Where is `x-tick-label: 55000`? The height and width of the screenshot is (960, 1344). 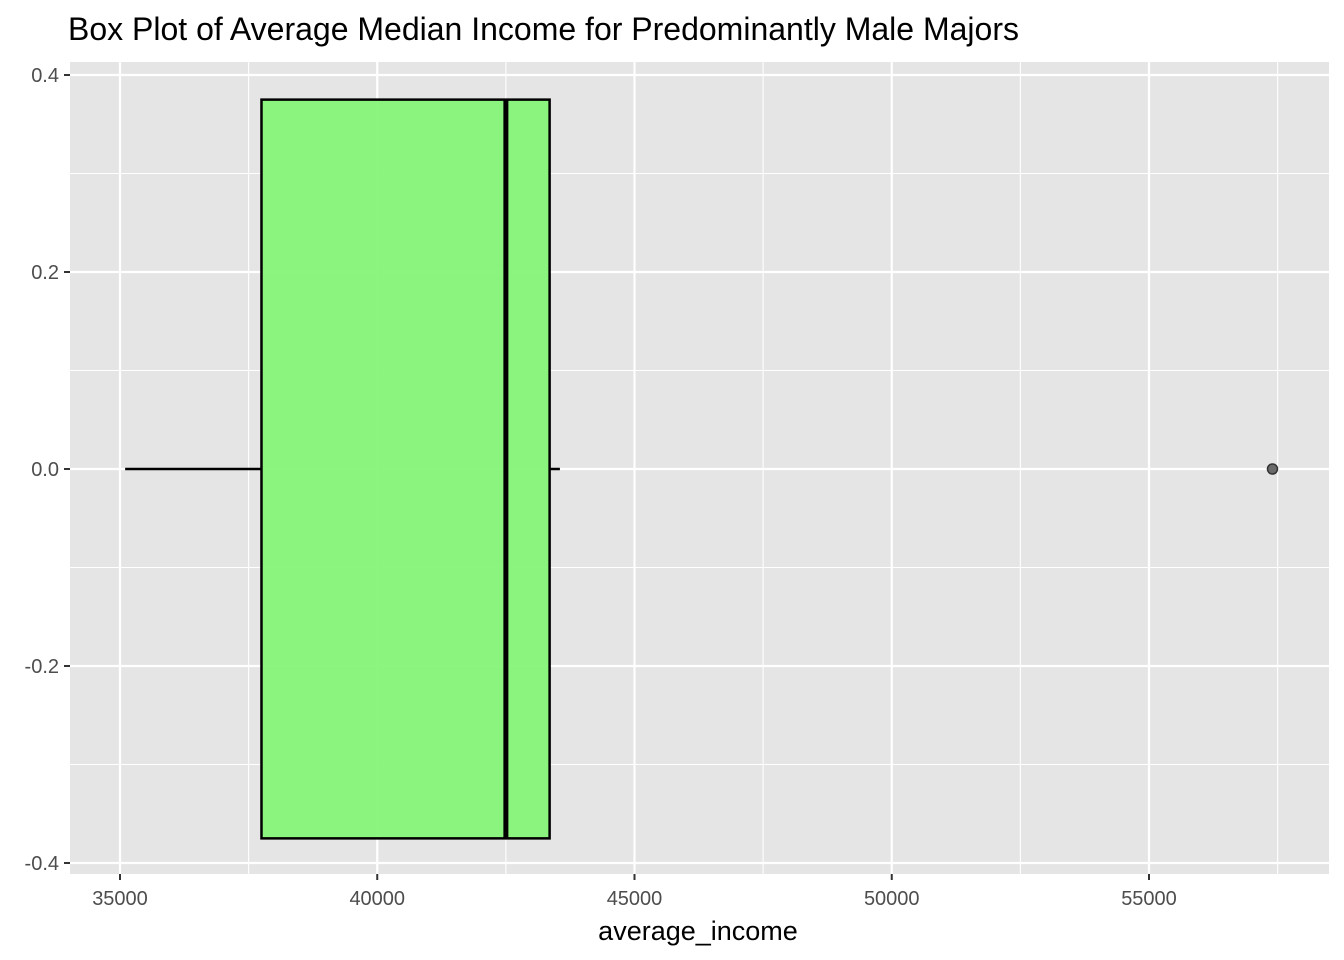 x-tick-label: 55000 is located at coordinates (1149, 899).